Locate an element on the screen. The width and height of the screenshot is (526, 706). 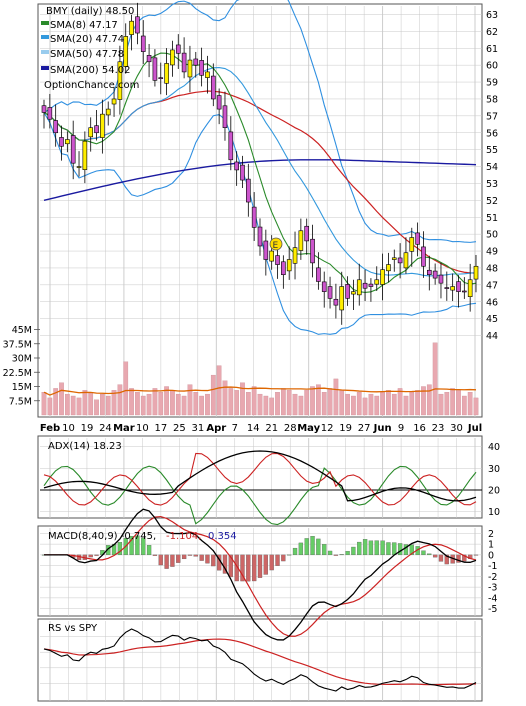
macd-tick-label: -4 is located at coordinates (492, 598).